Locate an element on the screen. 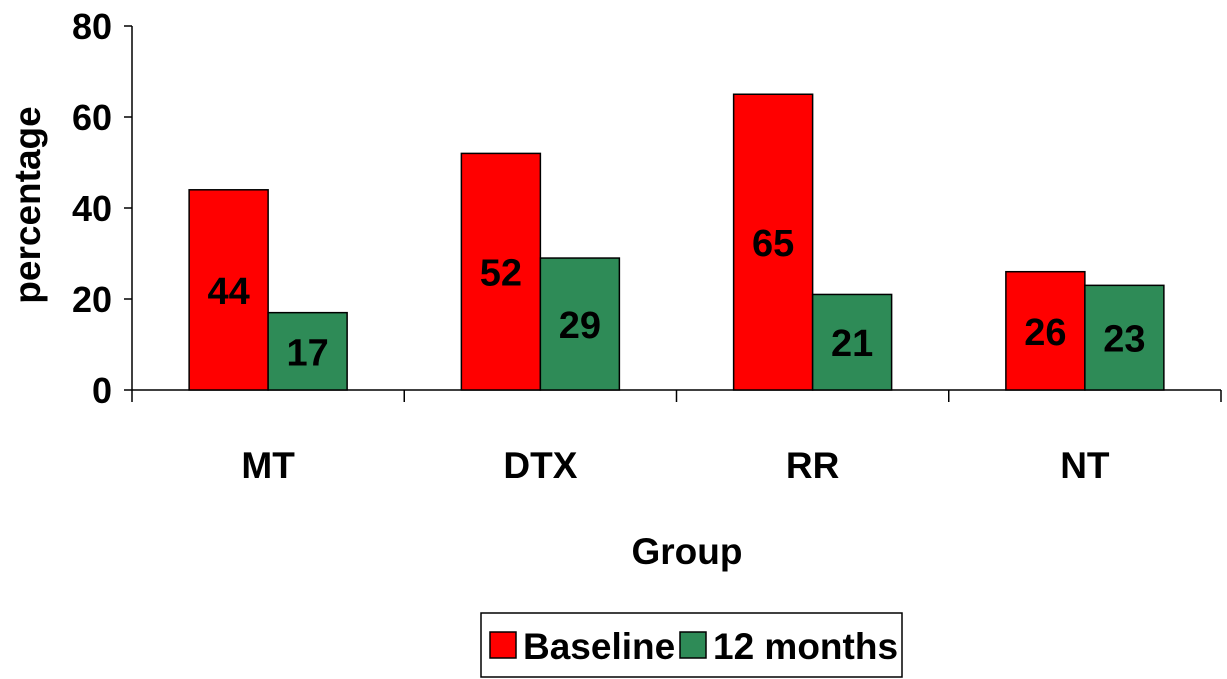  x-tick-label: DTX is located at coordinates (540, 465).